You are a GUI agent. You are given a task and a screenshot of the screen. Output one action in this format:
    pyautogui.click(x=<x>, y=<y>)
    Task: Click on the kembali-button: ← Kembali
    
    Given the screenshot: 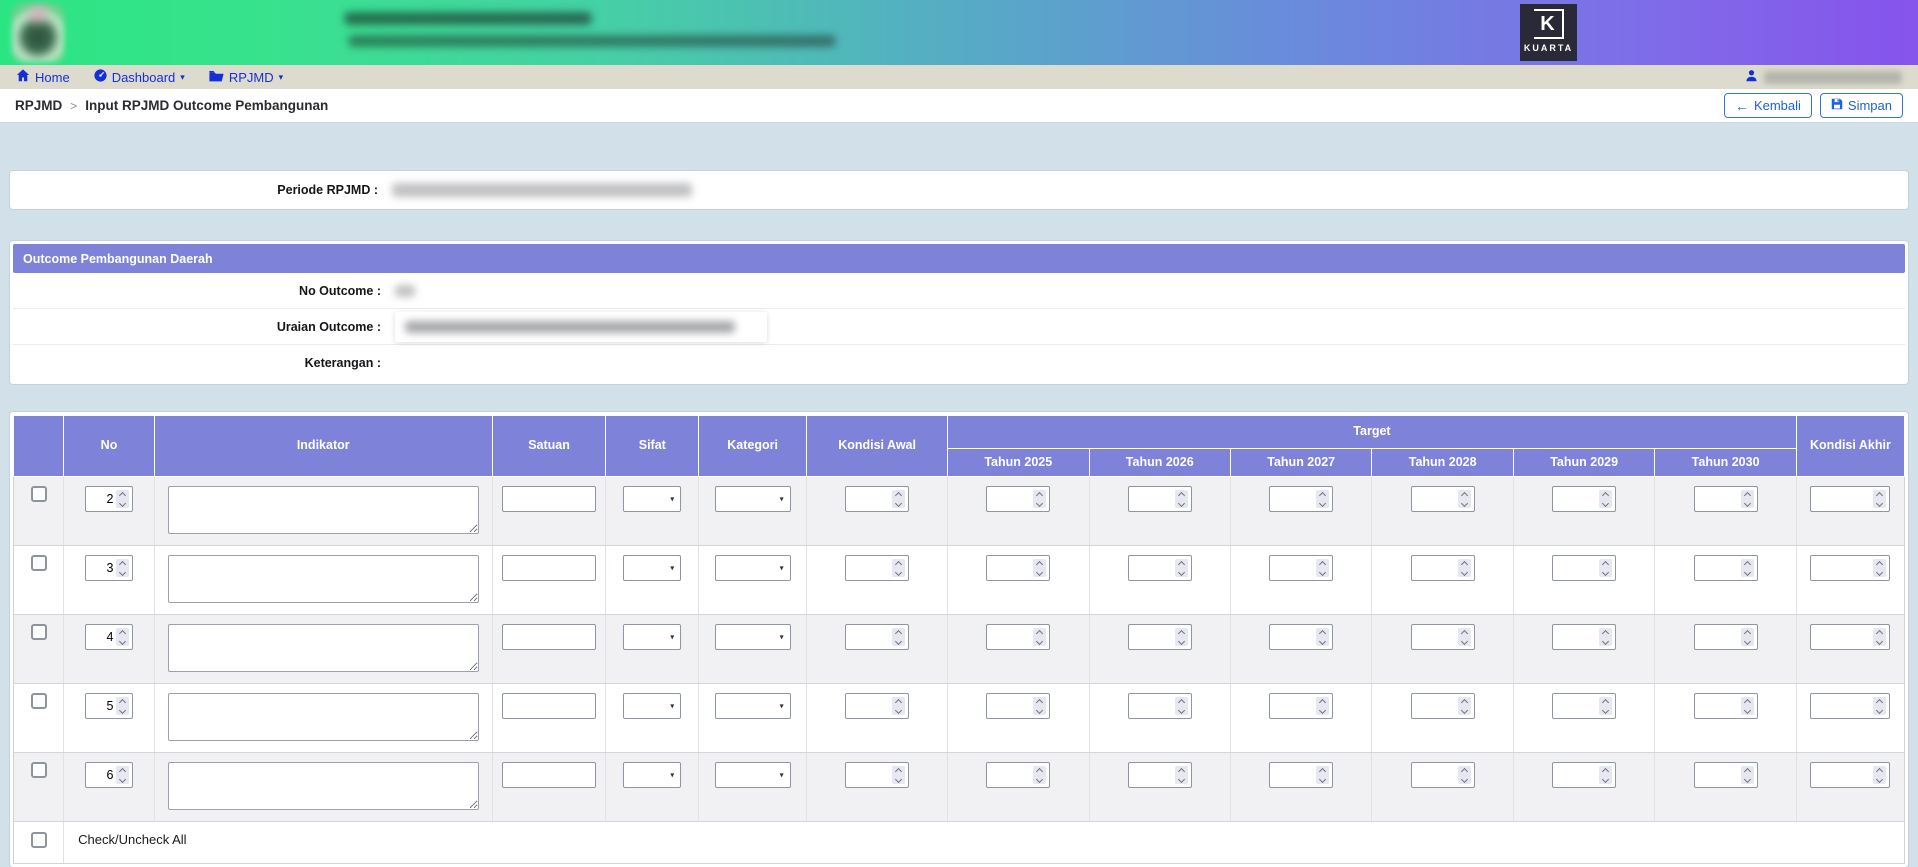 What is the action you would take?
    pyautogui.click(x=1767, y=105)
    